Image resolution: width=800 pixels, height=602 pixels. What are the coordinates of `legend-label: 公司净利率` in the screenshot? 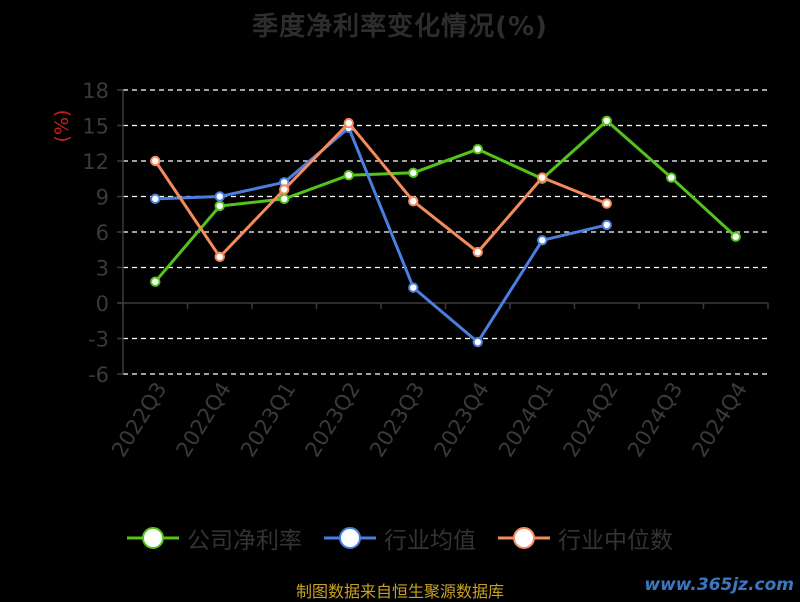 It's located at (244, 541).